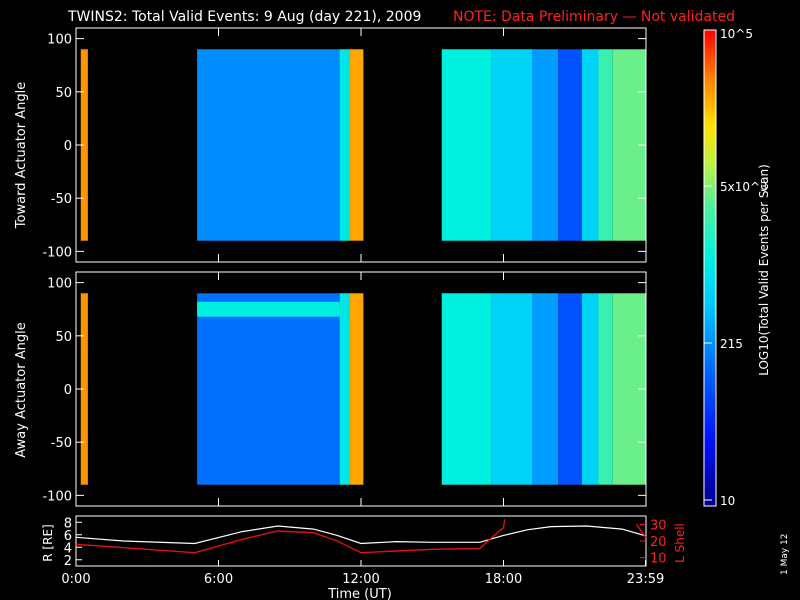 The image size is (800, 600). What do you see at coordinates (503, 579) in the screenshot?
I see `x-tick-label: 18:00` at bounding box center [503, 579].